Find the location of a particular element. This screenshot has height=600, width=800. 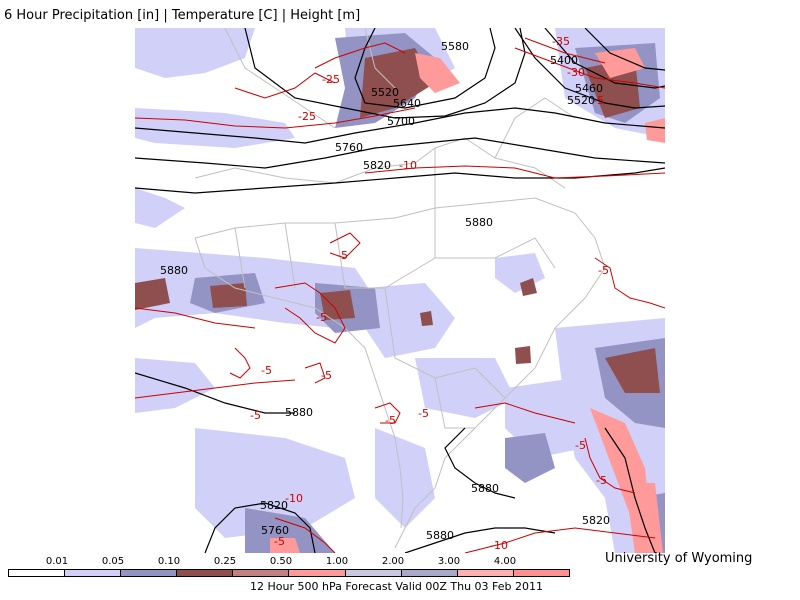

credit-label: University of Wyoming is located at coordinates (679, 558).